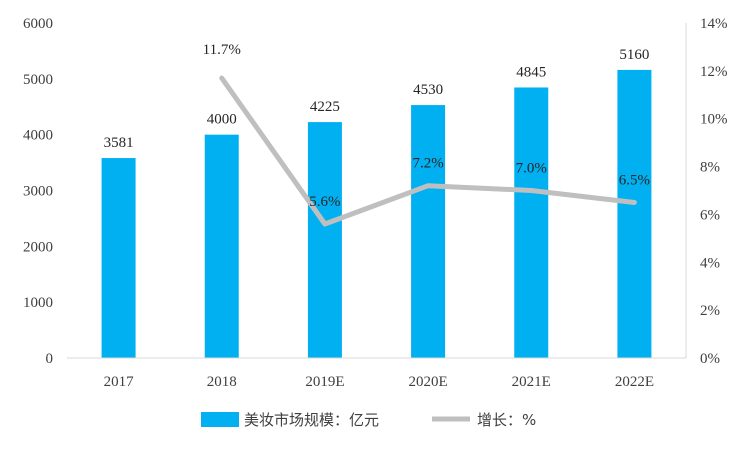 The image size is (750, 450). Describe the element at coordinates (710, 215) in the screenshot. I see `right-tick-label: 6%` at that location.